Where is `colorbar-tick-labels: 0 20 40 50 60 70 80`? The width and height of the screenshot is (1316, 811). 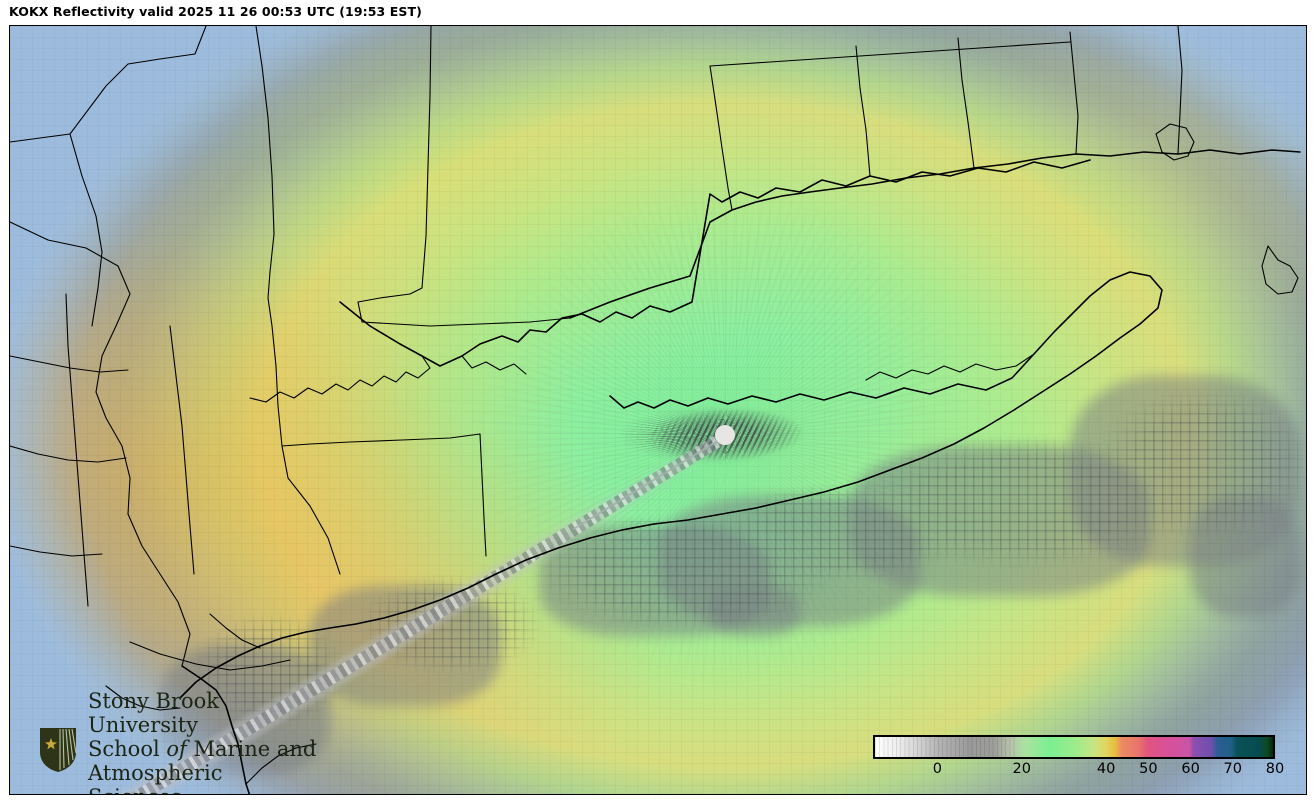
colorbar-tick-labels: 0 20 40 50 60 70 80 is located at coordinates (1079, 772).